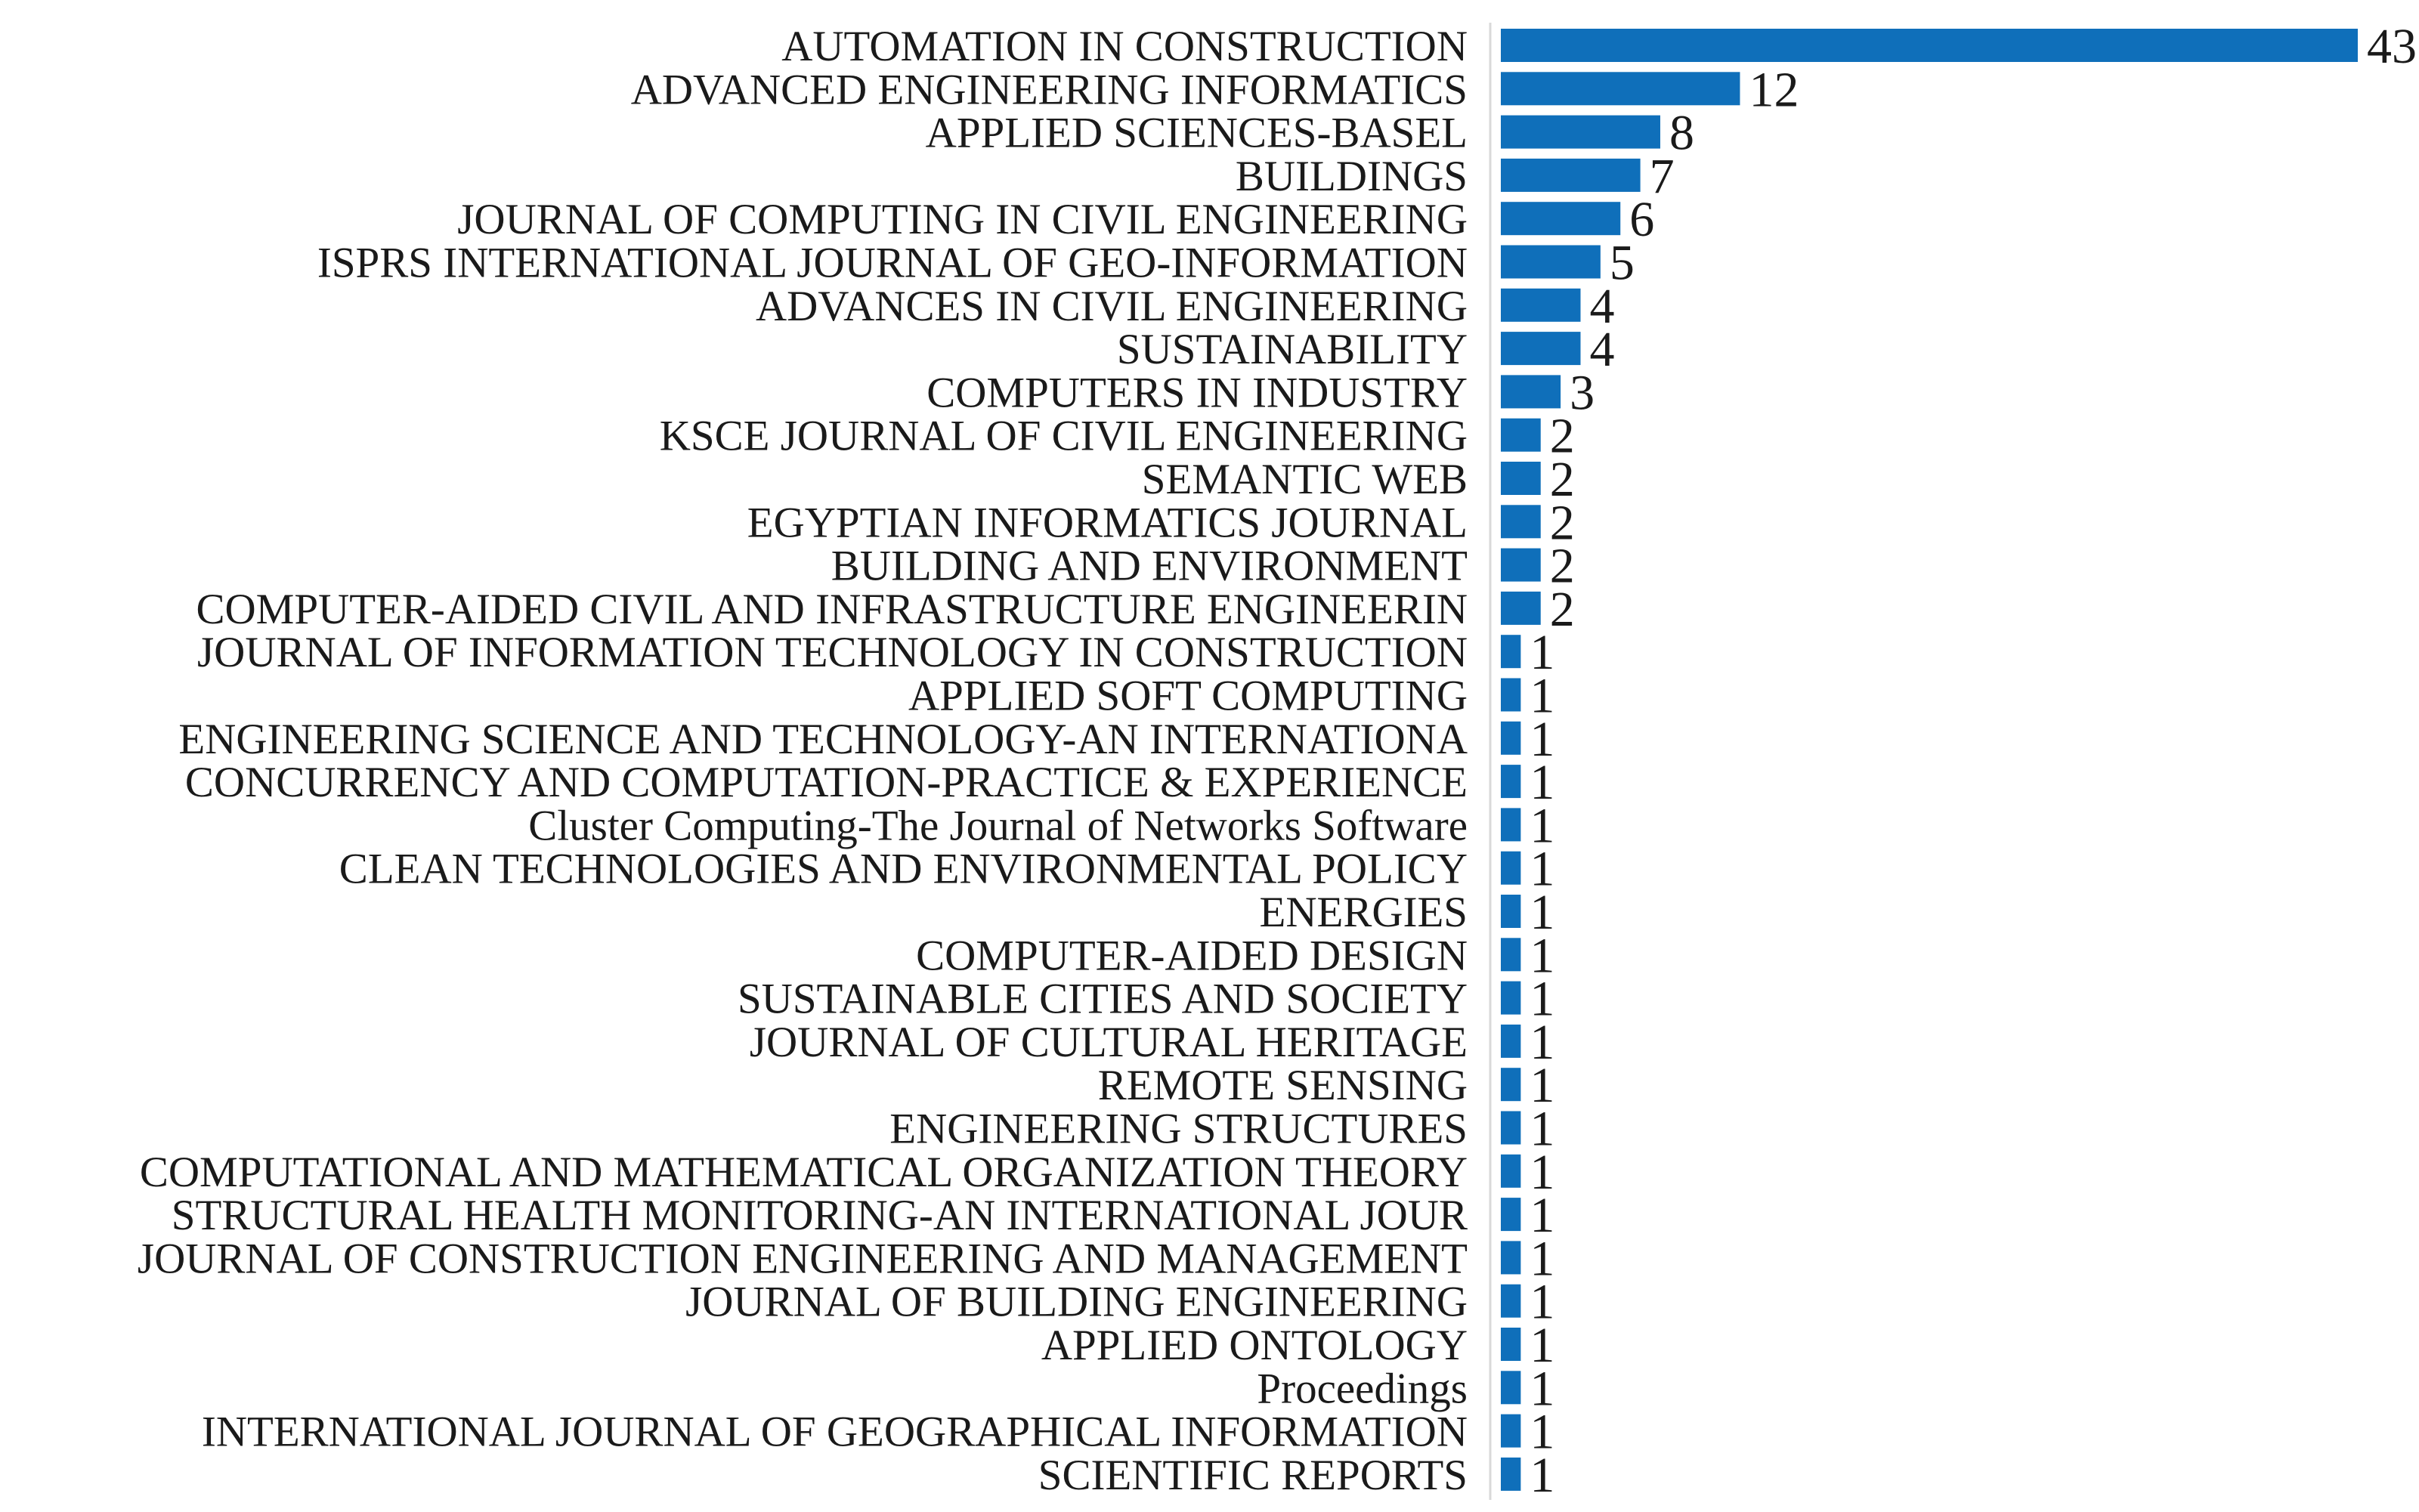 The width and height of the screenshot is (2419, 1512). Describe the element at coordinates (1641, 219) in the screenshot. I see `value-label-4: 6` at that location.